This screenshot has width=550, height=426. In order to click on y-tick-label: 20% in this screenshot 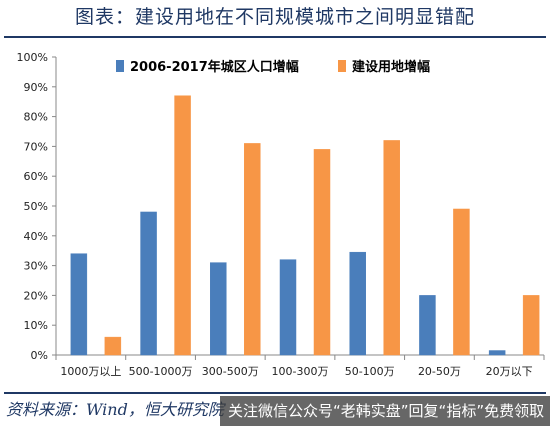, I will do `click(36, 295)`.